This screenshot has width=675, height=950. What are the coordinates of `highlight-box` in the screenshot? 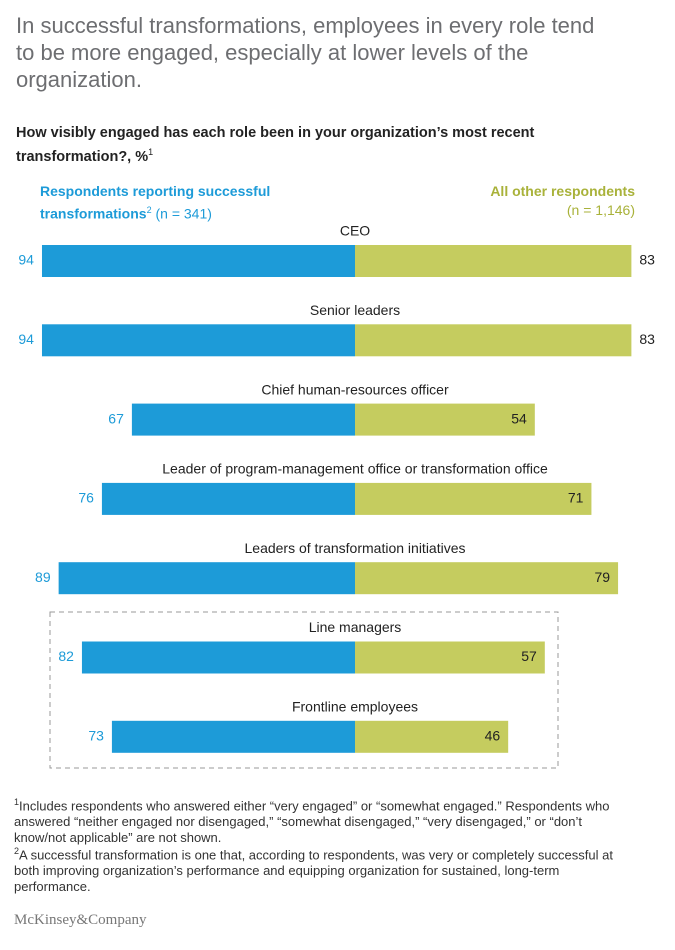 It's located at (304, 690).